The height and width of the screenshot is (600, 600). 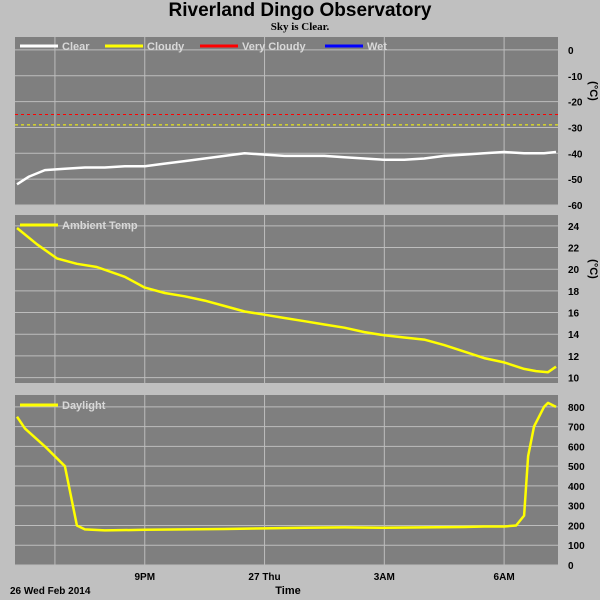 What do you see at coordinates (574, 249) in the screenshot?
I see `y-tick-label: 22` at bounding box center [574, 249].